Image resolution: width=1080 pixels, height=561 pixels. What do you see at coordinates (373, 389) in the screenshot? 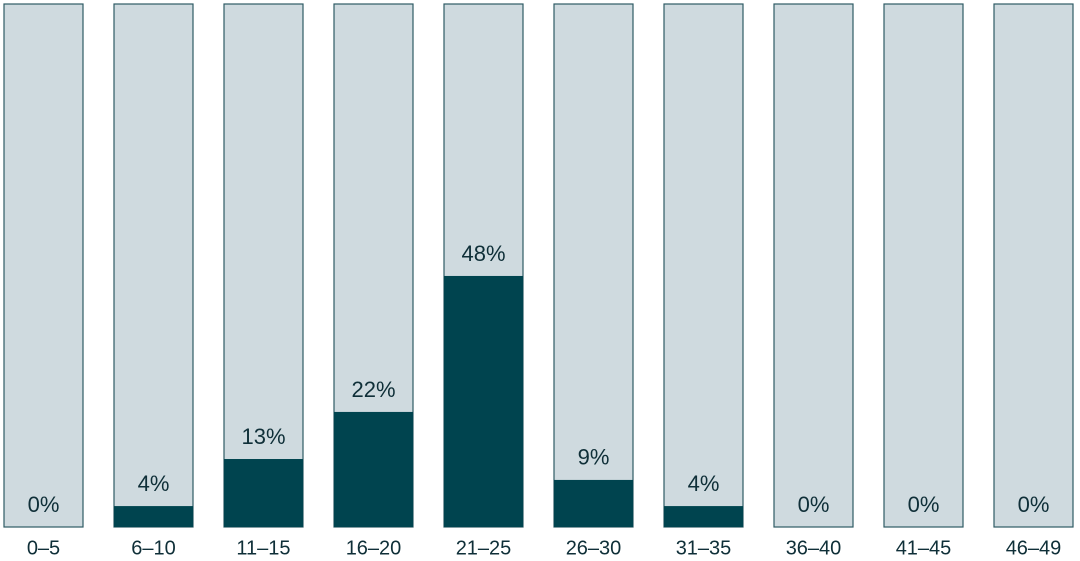
I see `value-label: 22%` at bounding box center [373, 389].